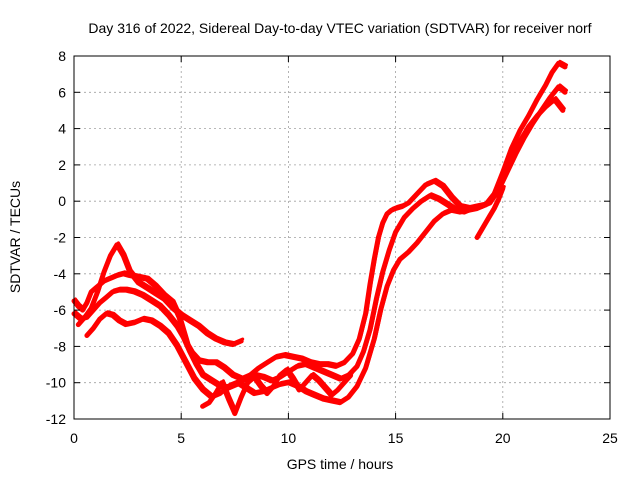 This screenshot has height=480, width=640. I want to click on y-tick-label: -10, so click(56, 383).